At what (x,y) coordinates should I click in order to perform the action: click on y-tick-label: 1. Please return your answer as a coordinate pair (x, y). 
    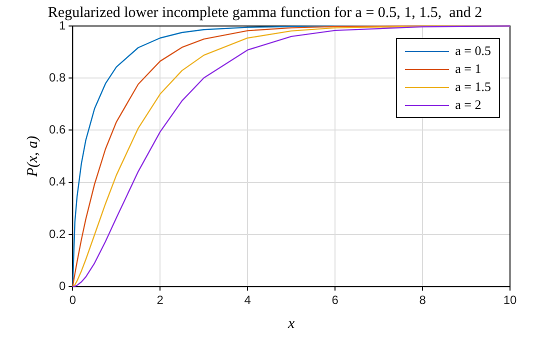
    Looking at the image, I should click on (62, 25).